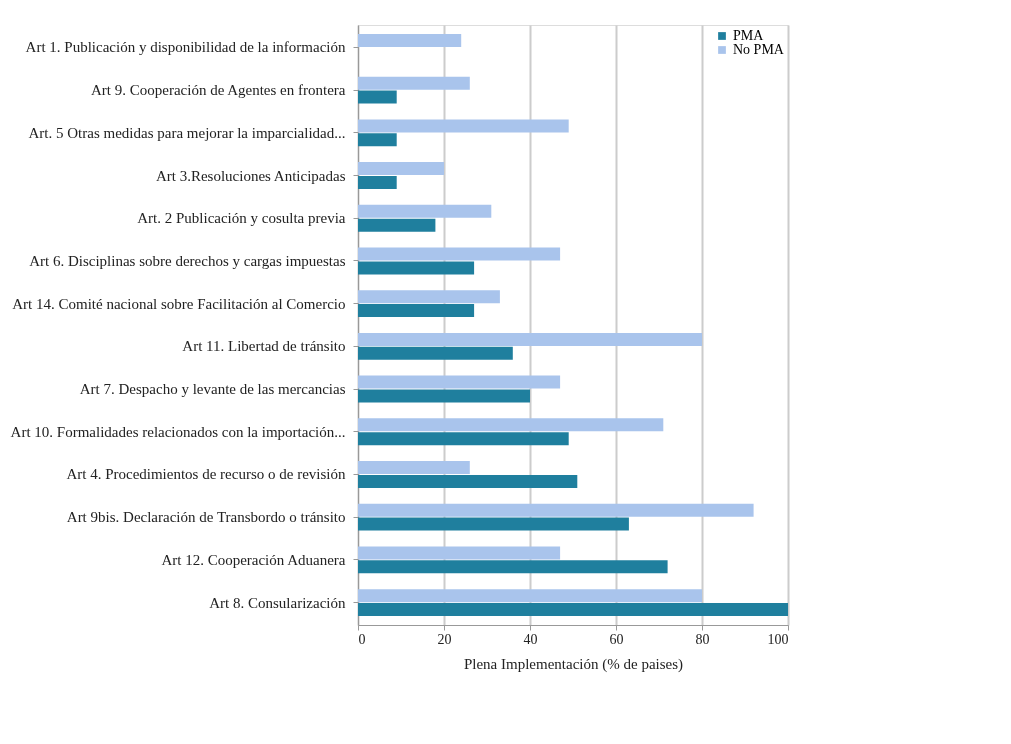 This screenshot has width=1011, height=744. Describe the element at coordinates (702, 639) in the screenshot. I see `x-tick-label: 80` at that location.